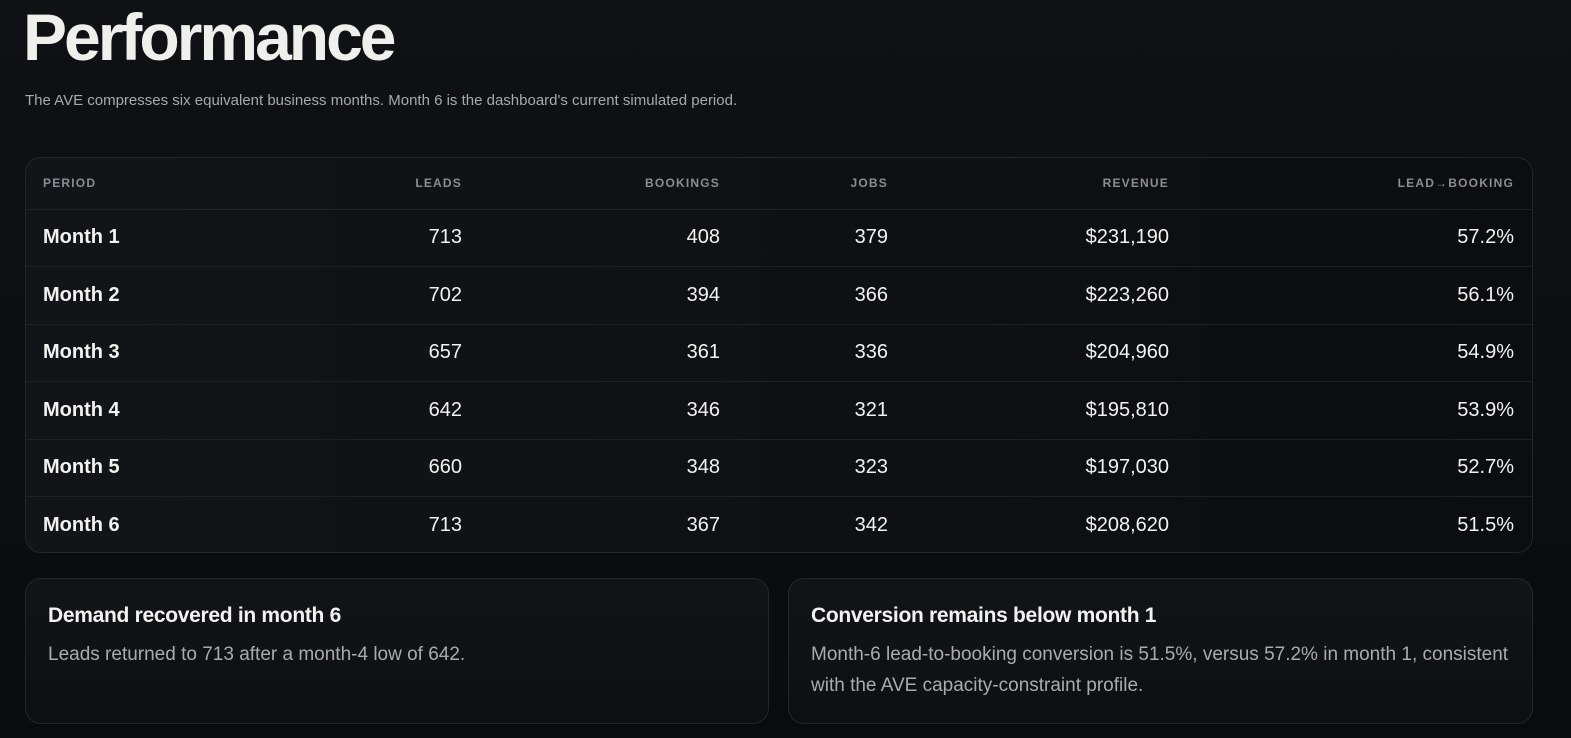 The height and width of the screenshot is (738, 1571). What do you see at coordinates (609, 184) in the screenshot?
I see `column-header-bookings: BOOKINGS` at bounding box center [609, 184].